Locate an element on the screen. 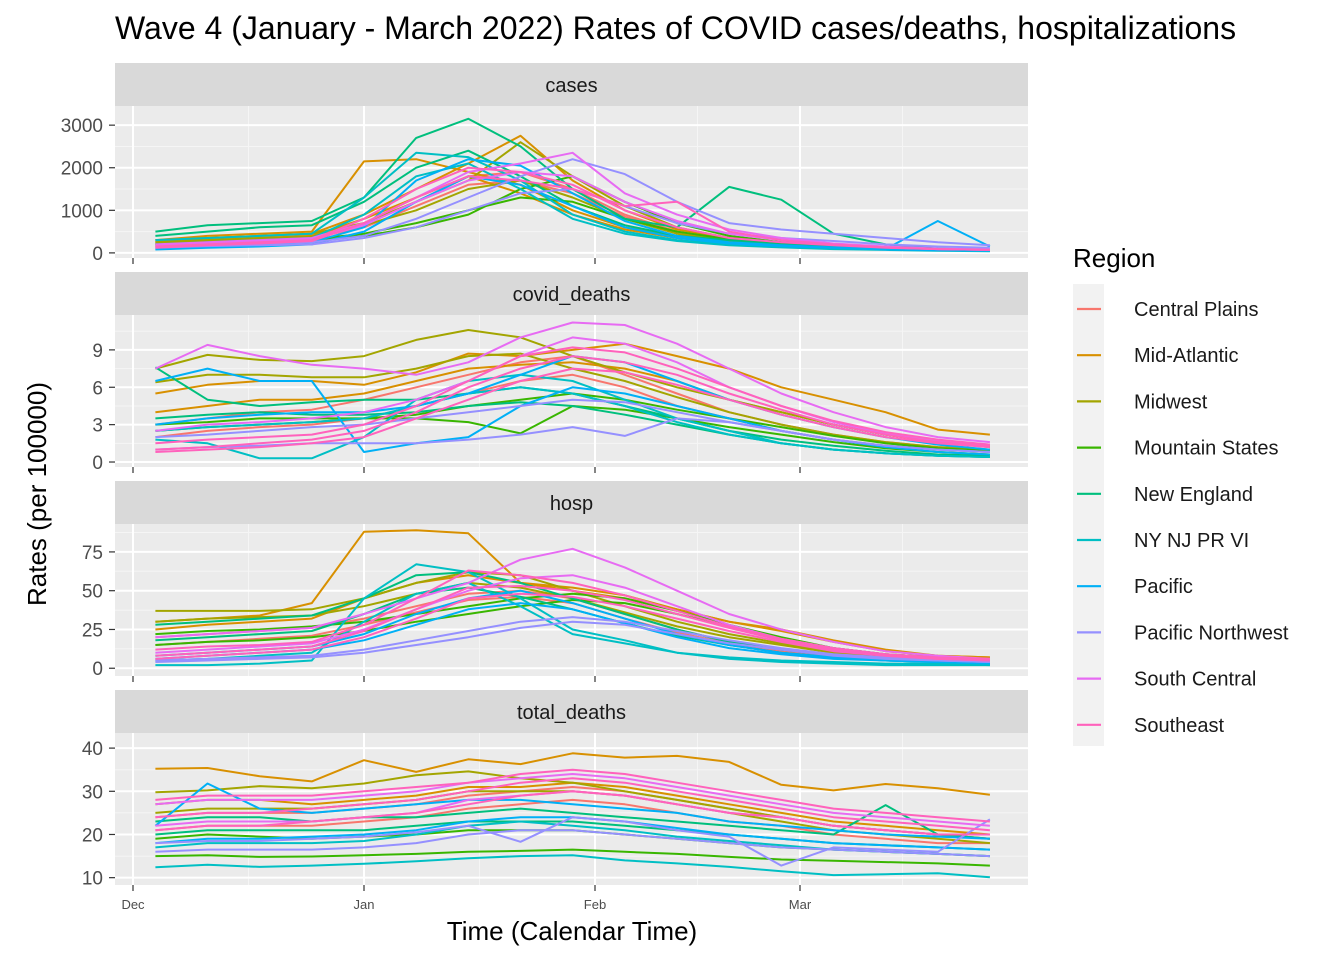  x-tick-label: Mar is located at coordinates (800, 904).